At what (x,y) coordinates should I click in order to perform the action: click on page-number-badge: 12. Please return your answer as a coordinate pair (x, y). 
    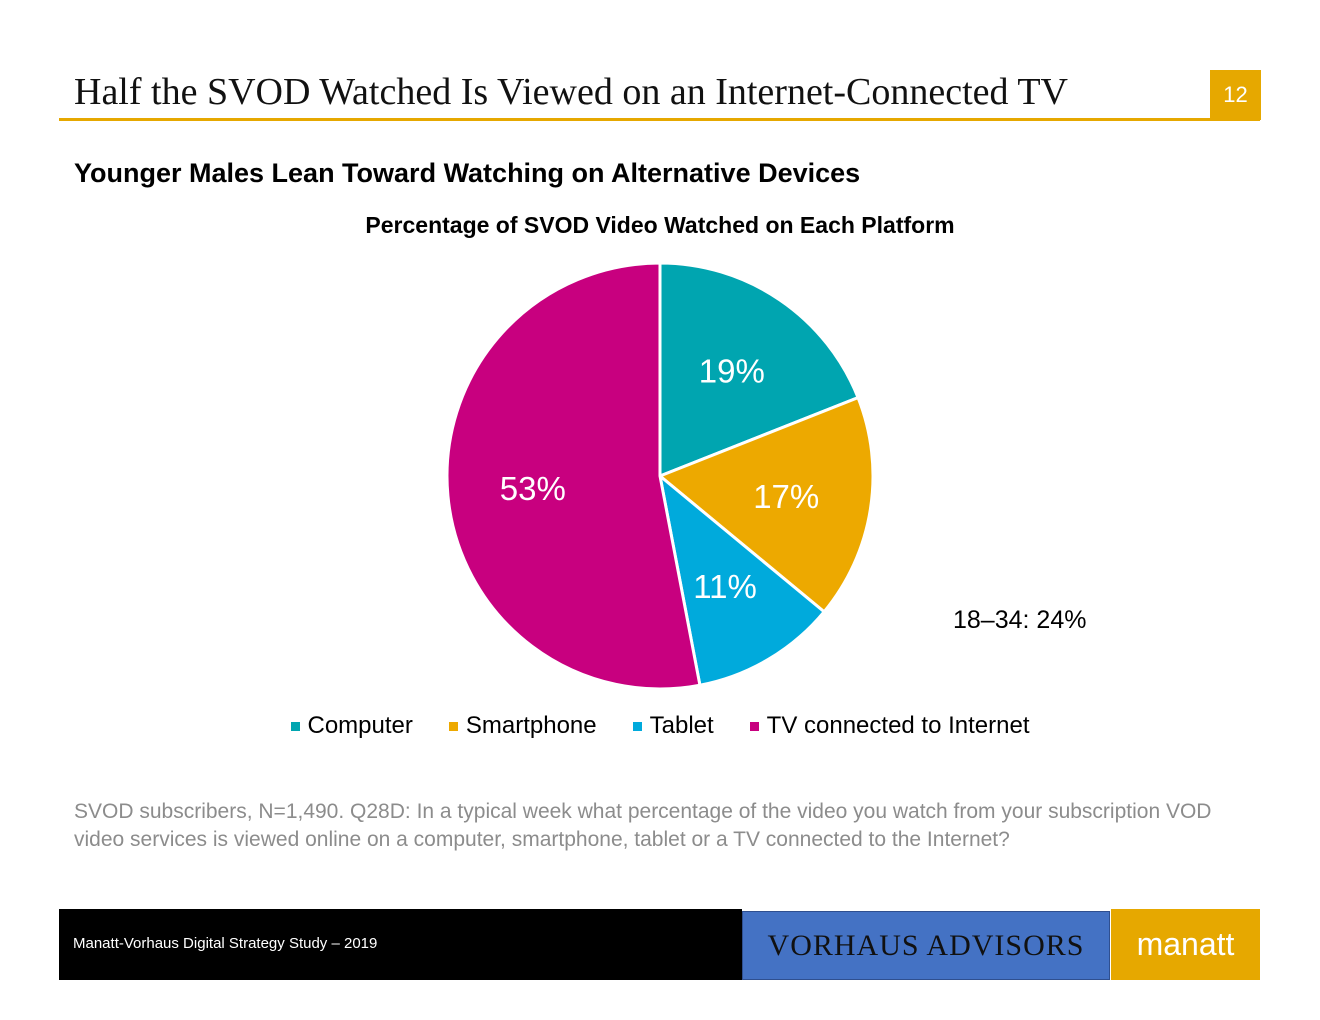
    Looking at the image, I should click on (1235, 95).